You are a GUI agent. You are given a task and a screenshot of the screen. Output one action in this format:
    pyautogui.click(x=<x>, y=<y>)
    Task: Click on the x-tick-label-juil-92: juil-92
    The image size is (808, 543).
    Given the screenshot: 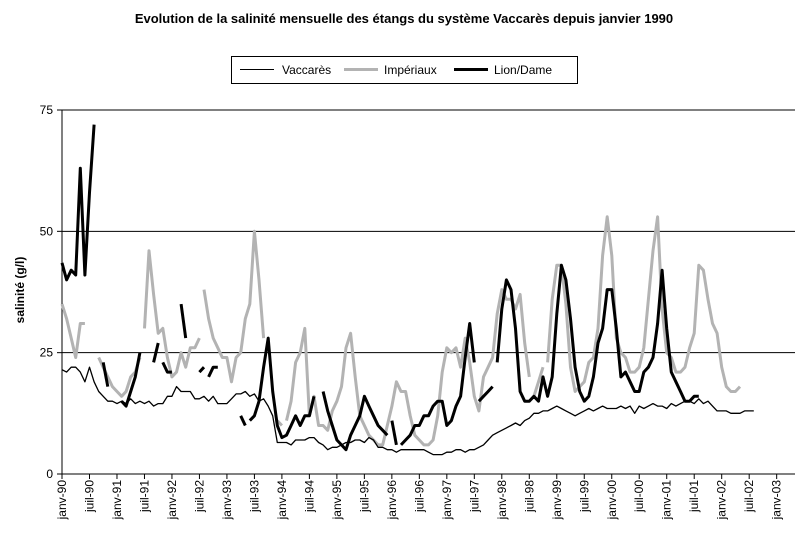 What is the action you would take?
    pyautogui.click(x=199, y=496)
    